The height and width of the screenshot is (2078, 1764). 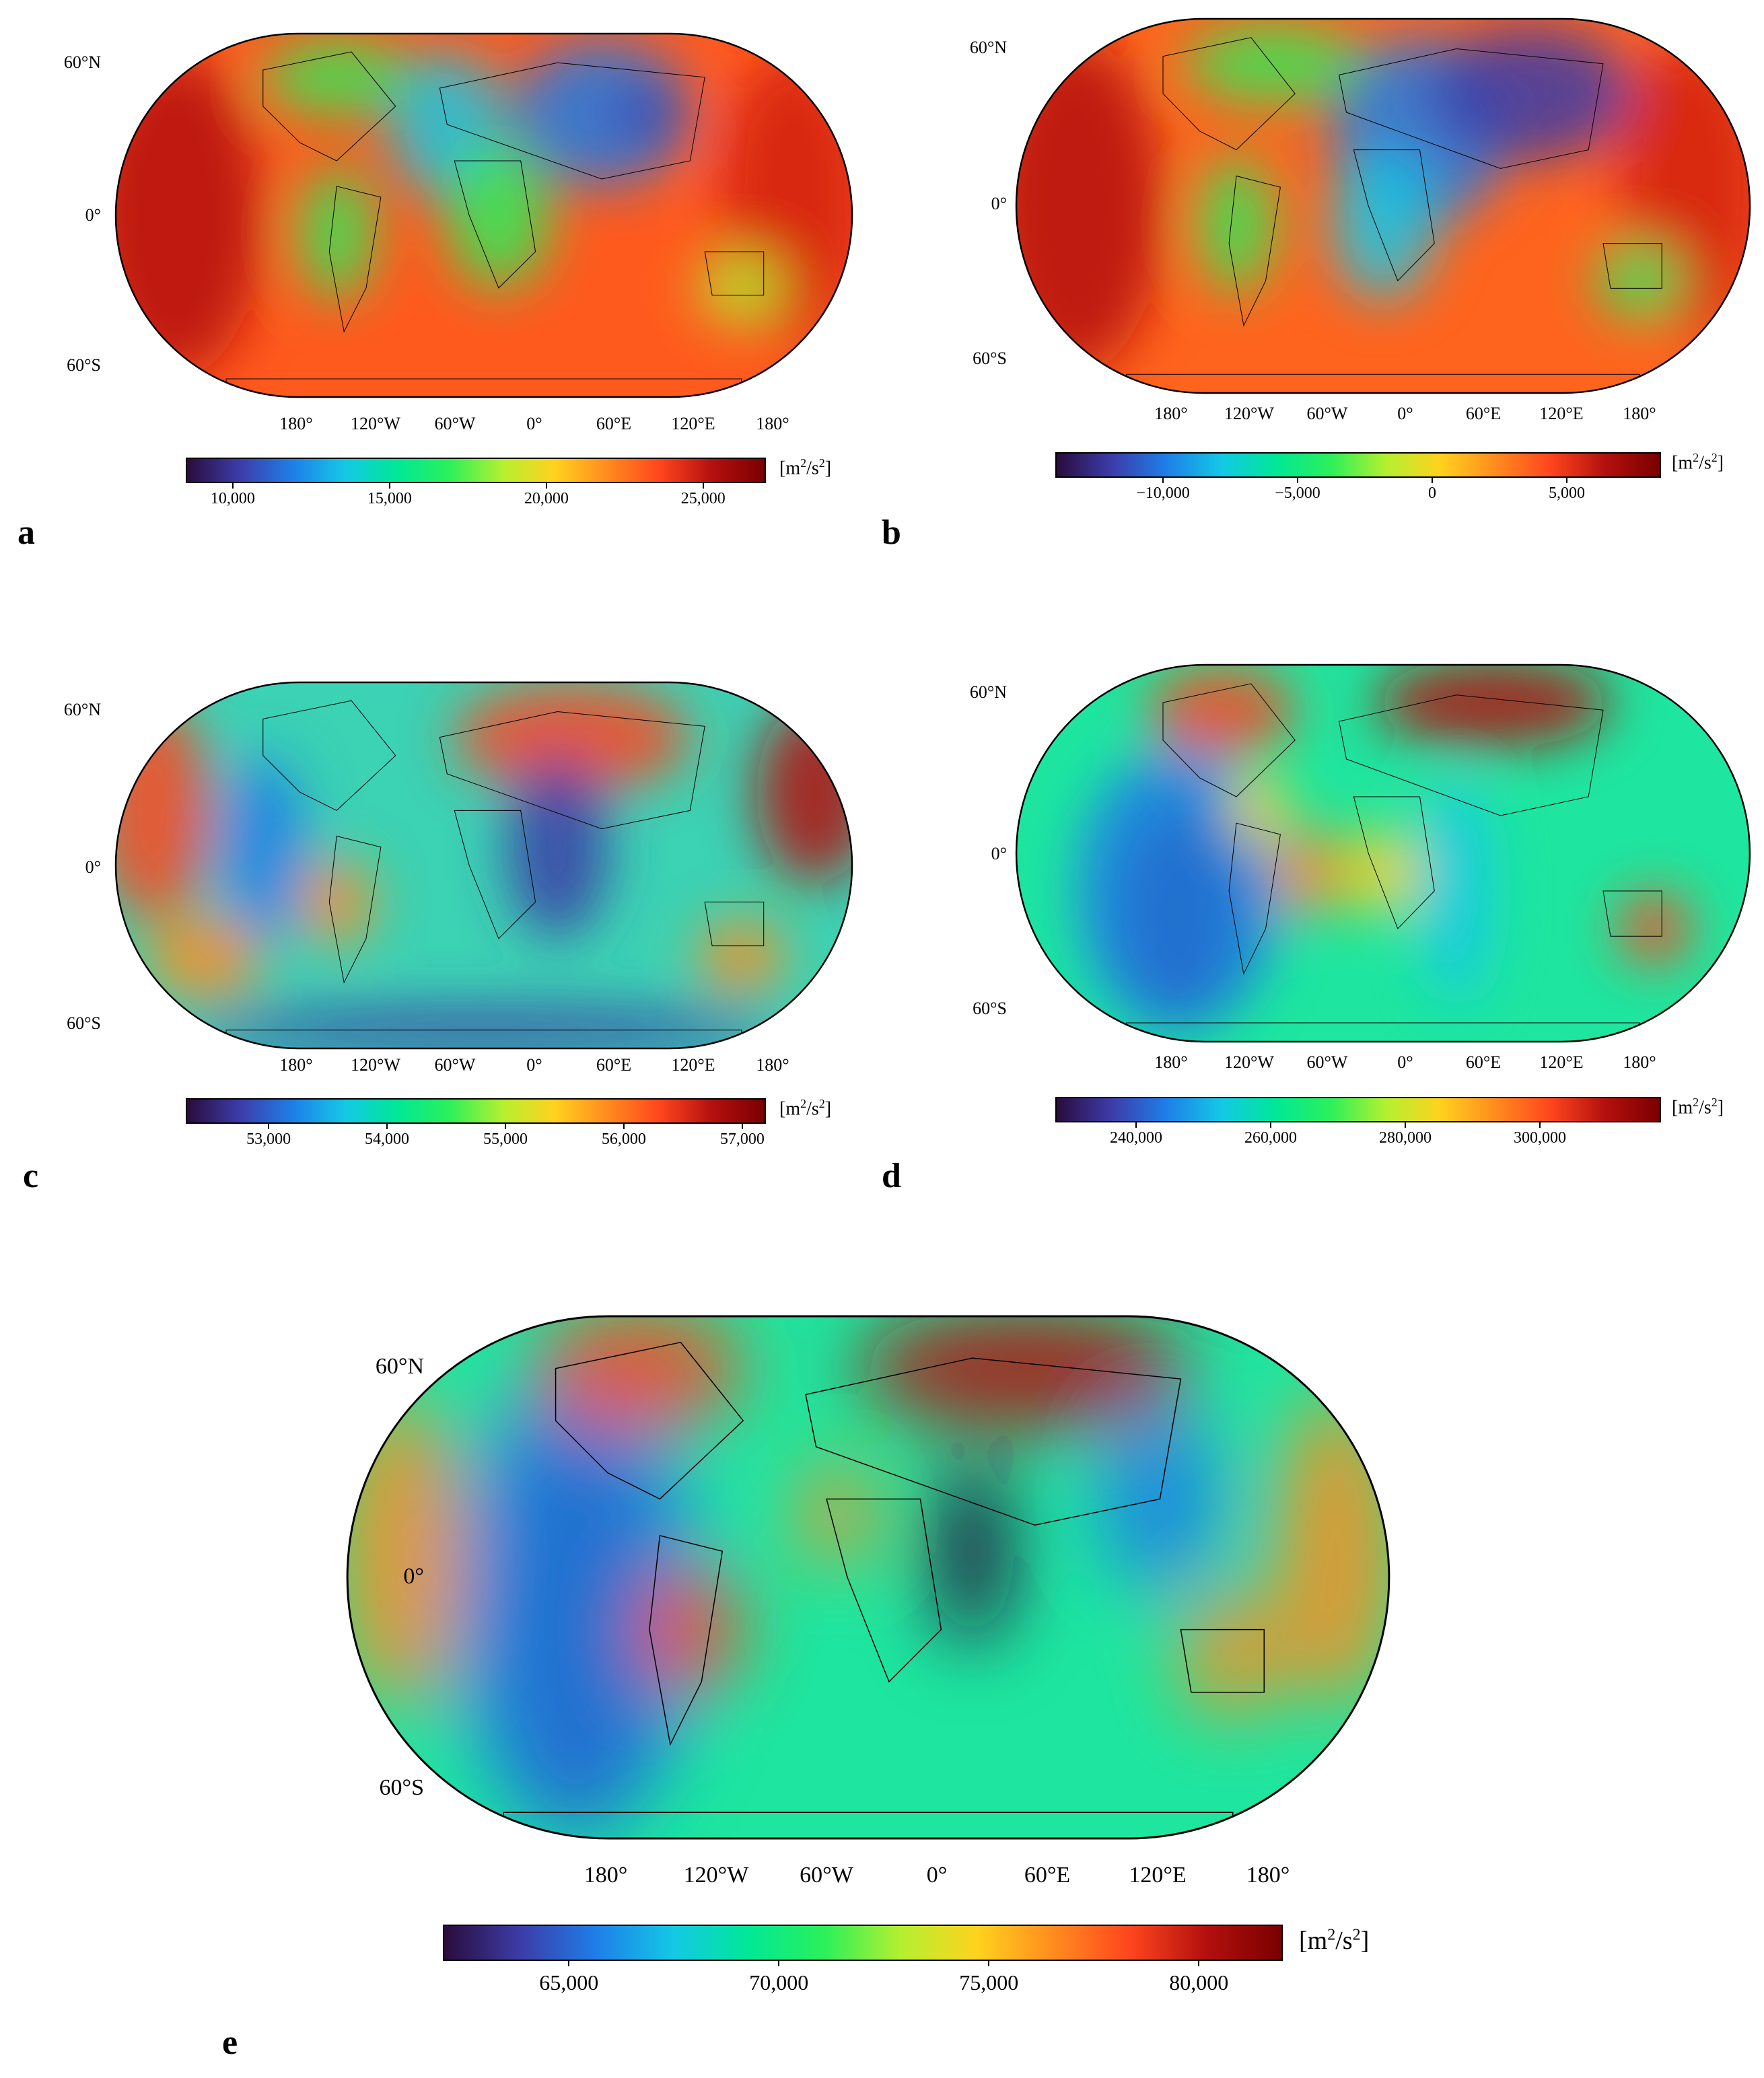 I want to click on colorbar-tick-label: 55,000, so click(x=505, y=1139).